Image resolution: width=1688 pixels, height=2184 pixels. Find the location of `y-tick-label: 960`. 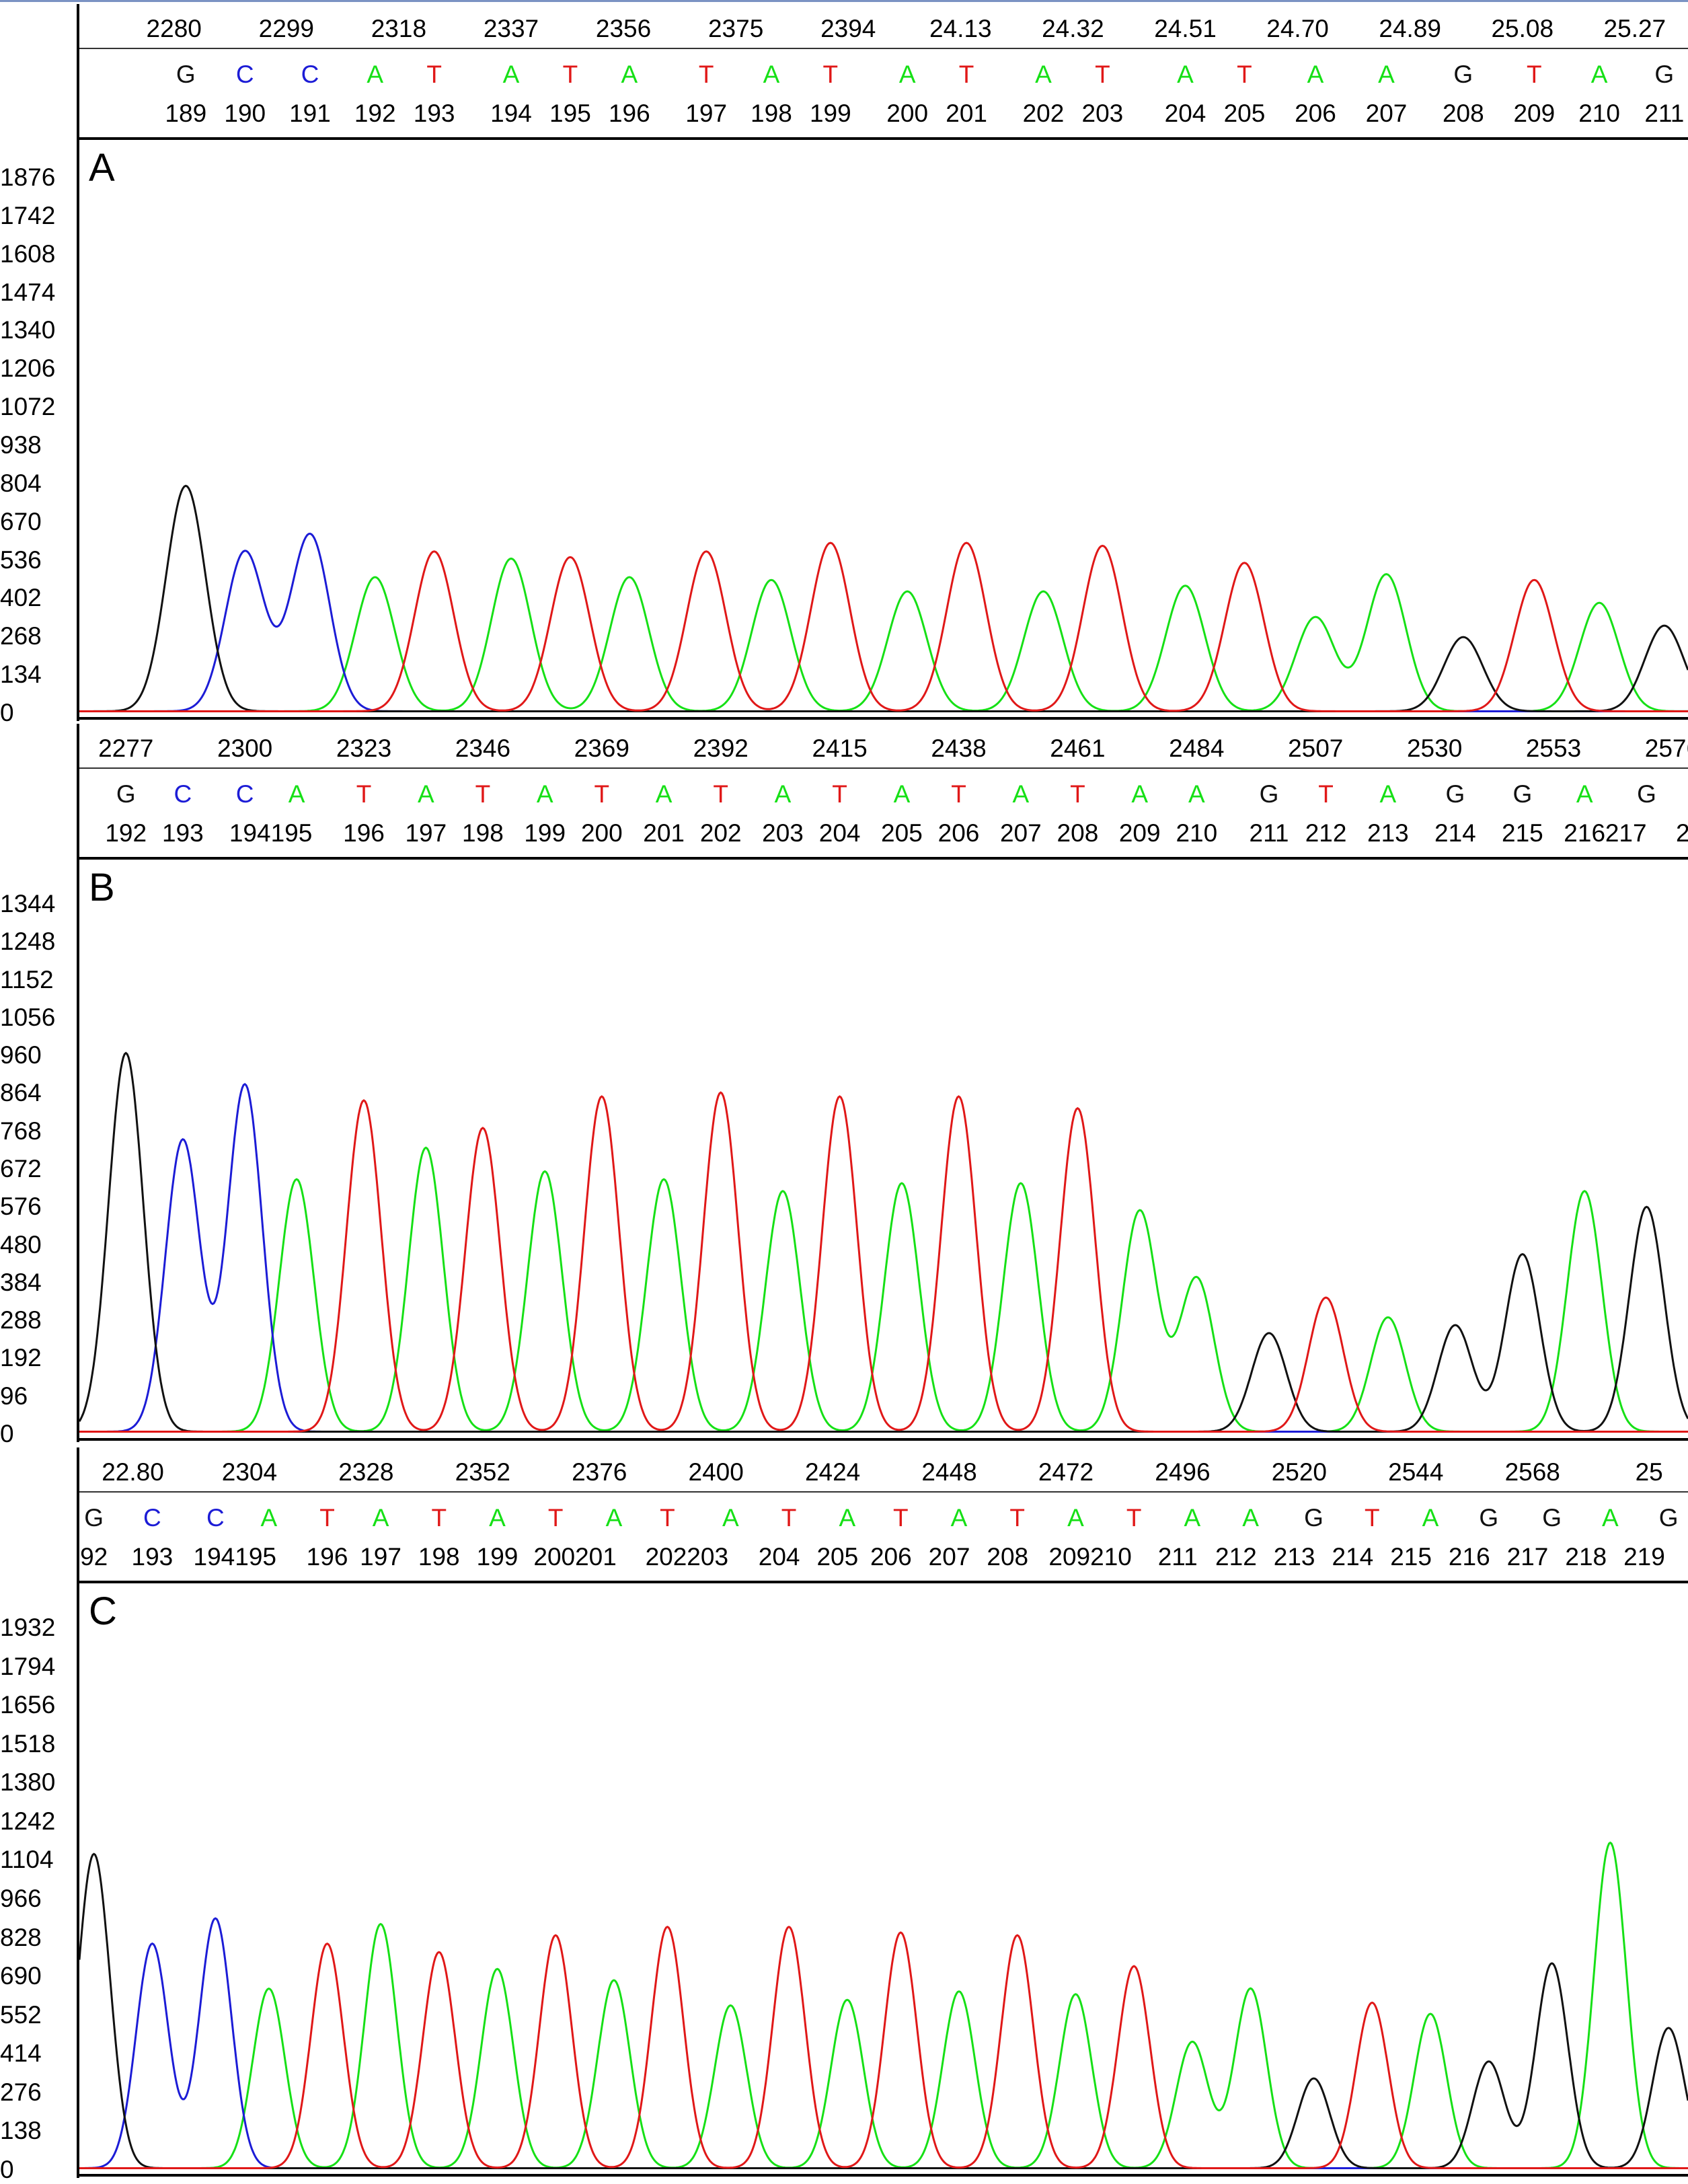

y-tick-label: 960 is located at coordinates (21, 1055).